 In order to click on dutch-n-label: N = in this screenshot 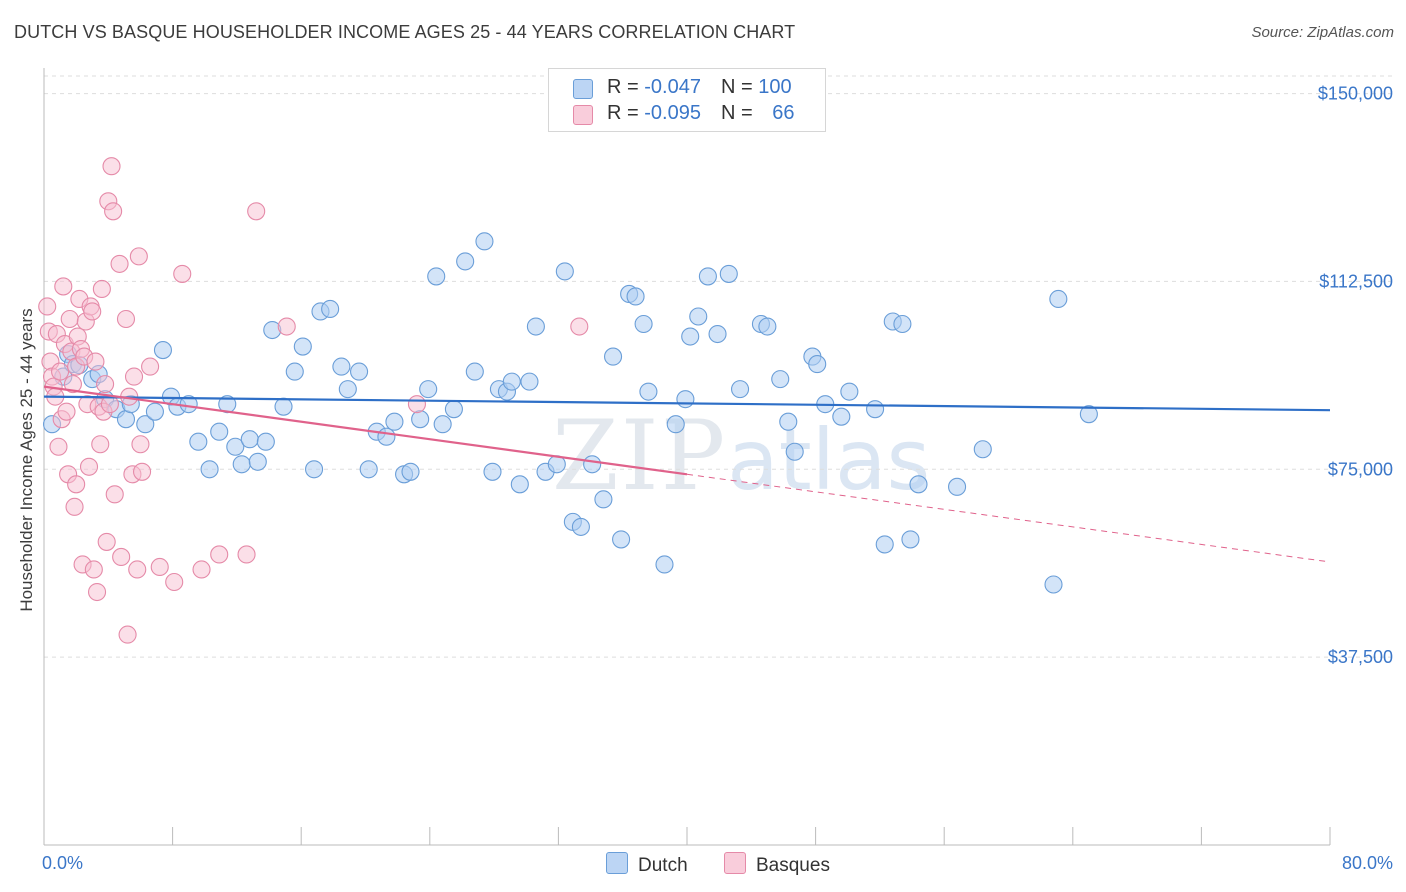, I will do `click(739, 87)`.